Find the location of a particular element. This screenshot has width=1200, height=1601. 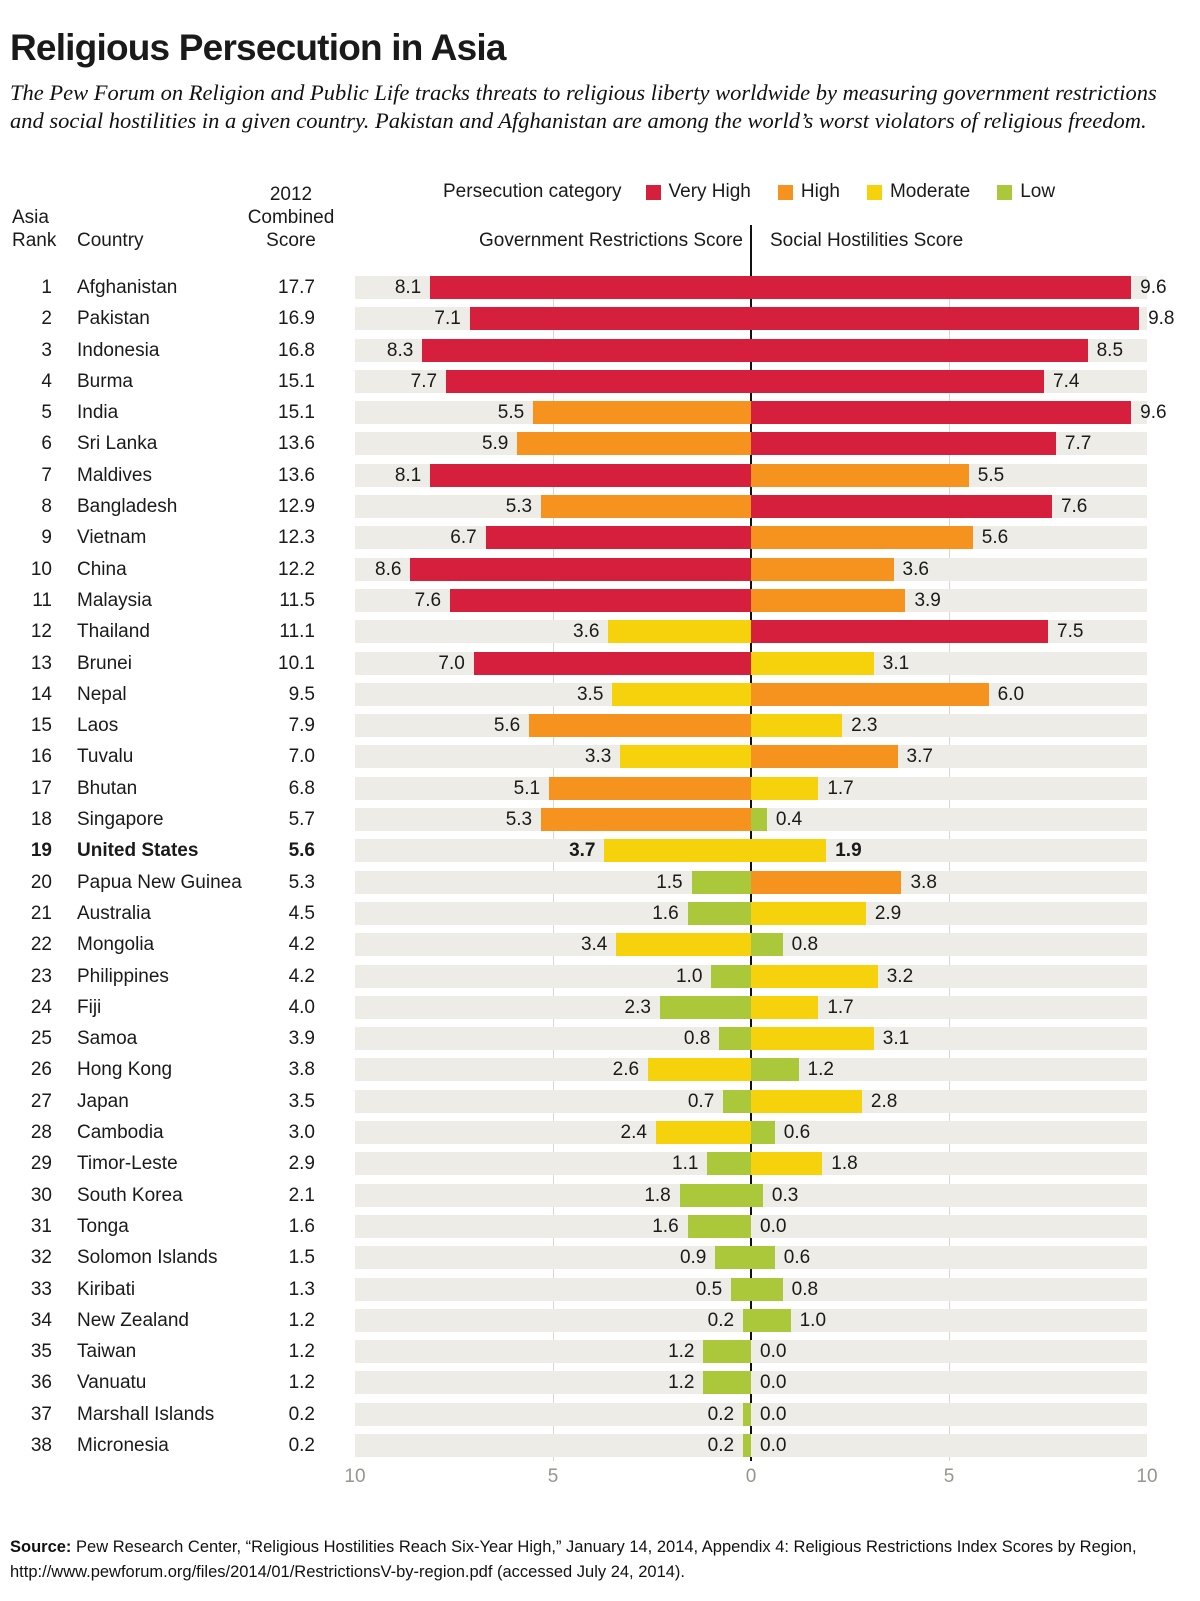

government-restrictions-value: 5.9 is located at coordinates (495, 444).